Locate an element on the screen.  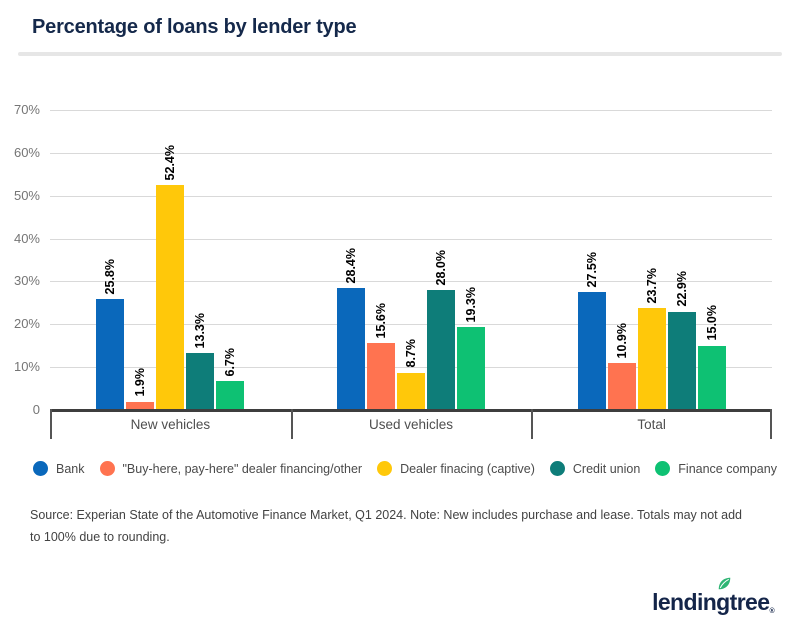
y-axis-label: 40% is located at coordinates (26, 238).